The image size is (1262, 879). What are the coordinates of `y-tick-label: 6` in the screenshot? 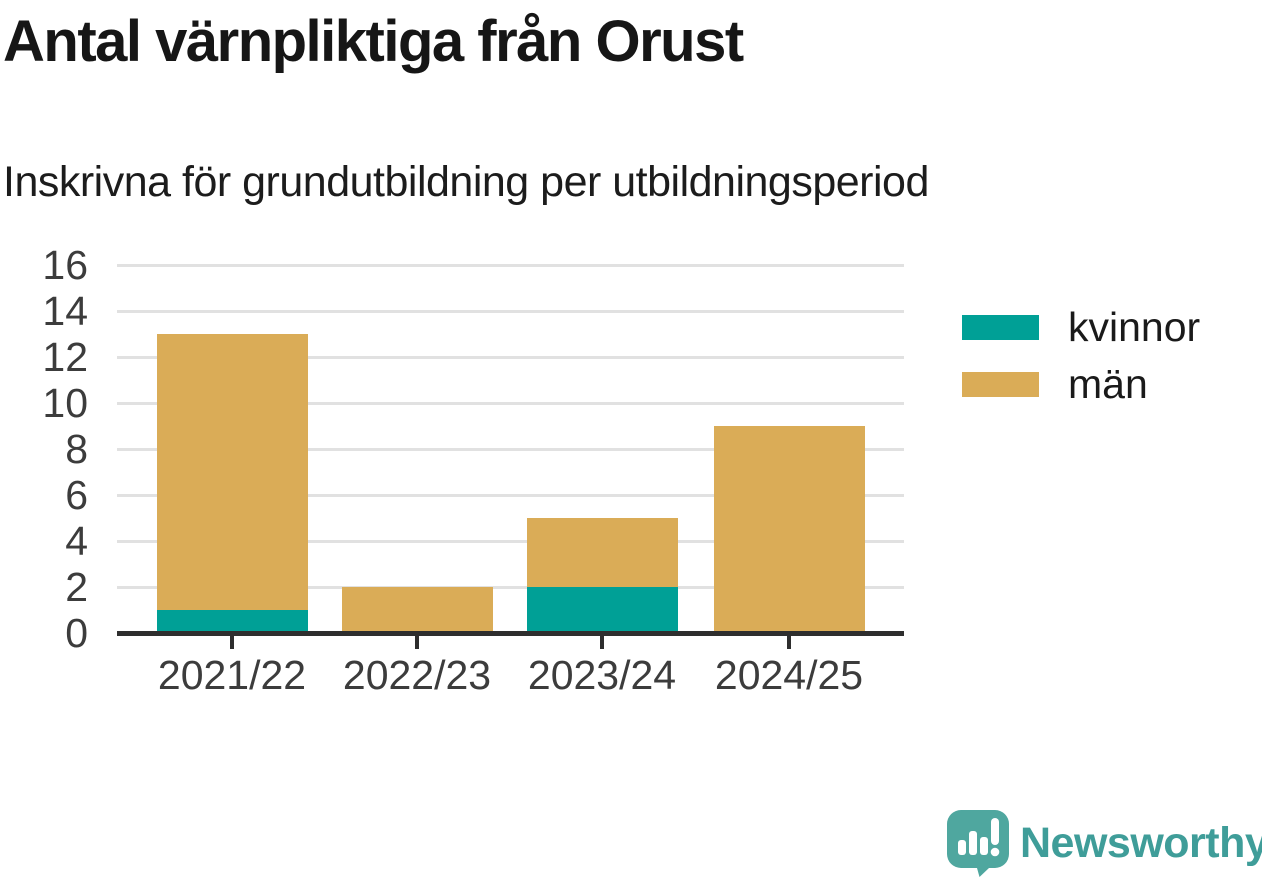 It's located at (76, 495).